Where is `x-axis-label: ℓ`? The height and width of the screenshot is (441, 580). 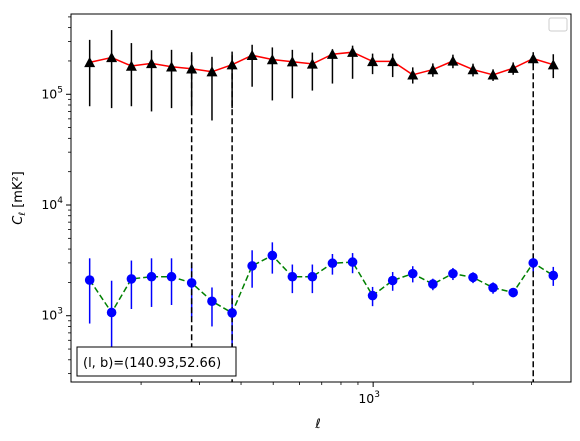 x-axis-label: ℓ is located at coordinates (317, 424).